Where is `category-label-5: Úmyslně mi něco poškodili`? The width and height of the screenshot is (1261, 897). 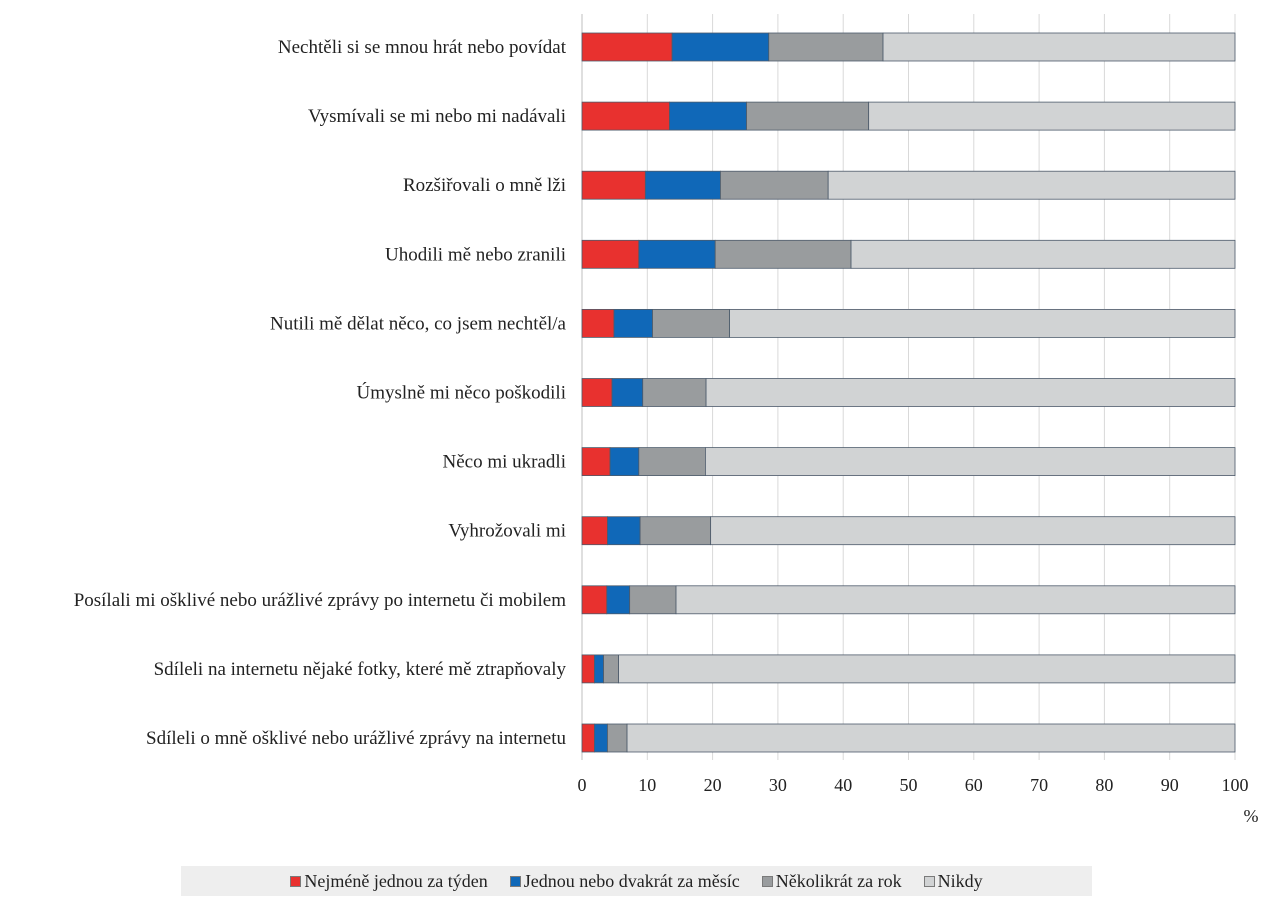 category-label-5: Úmyslně mi něco poškodili is located at coordinates (461, 393).